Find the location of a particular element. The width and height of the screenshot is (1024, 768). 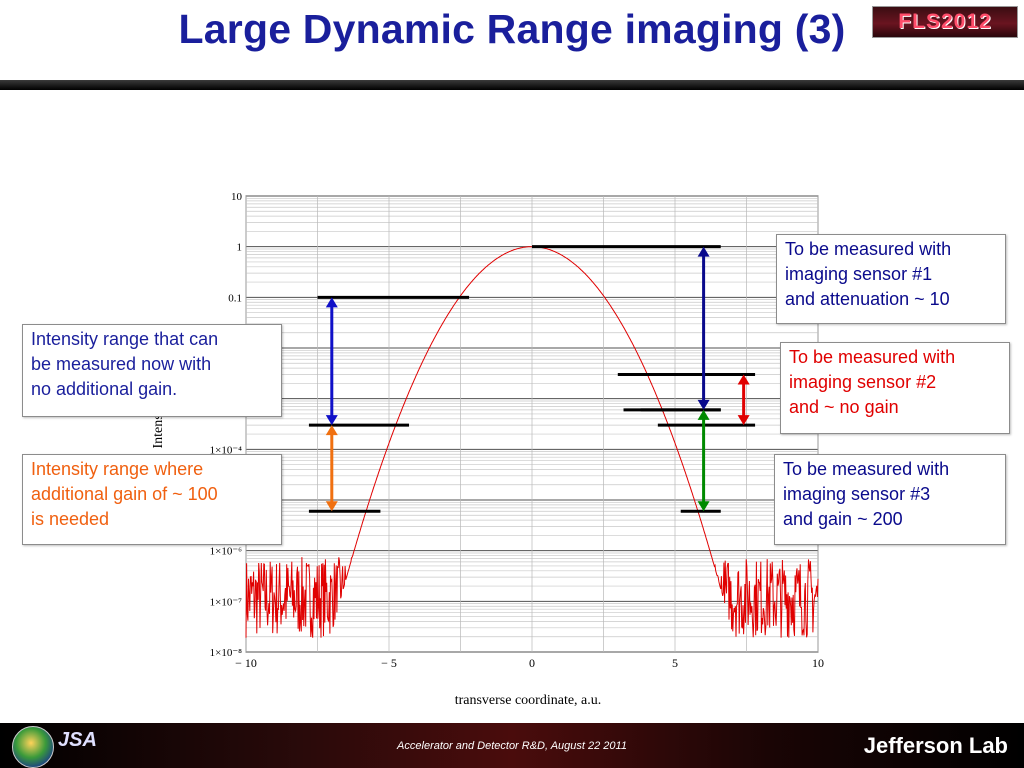

y-tick-label: 1×10⁻⁴ is located at coordinates (226, 450).